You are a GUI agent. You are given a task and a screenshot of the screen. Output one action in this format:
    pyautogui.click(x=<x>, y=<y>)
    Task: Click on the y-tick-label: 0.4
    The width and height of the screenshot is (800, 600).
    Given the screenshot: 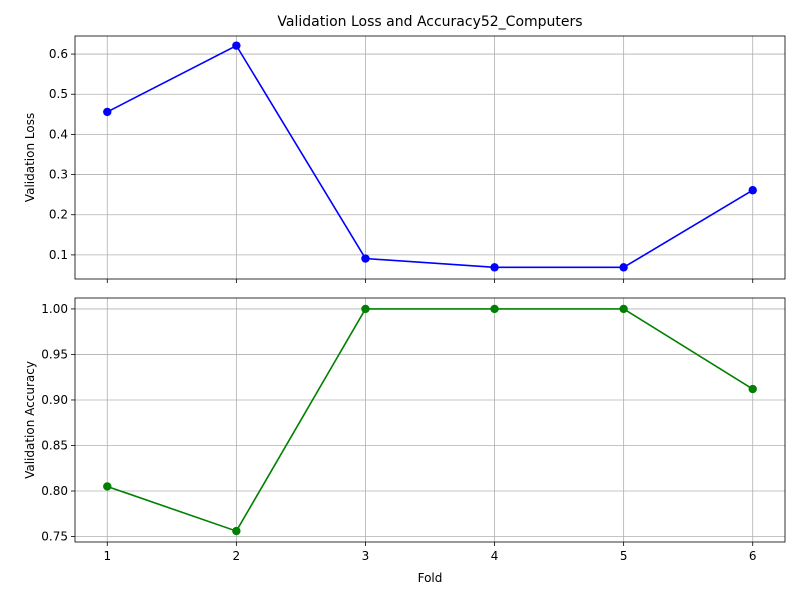 What is the action you would take?
    pyautogui.click(x=58, y=134)
    